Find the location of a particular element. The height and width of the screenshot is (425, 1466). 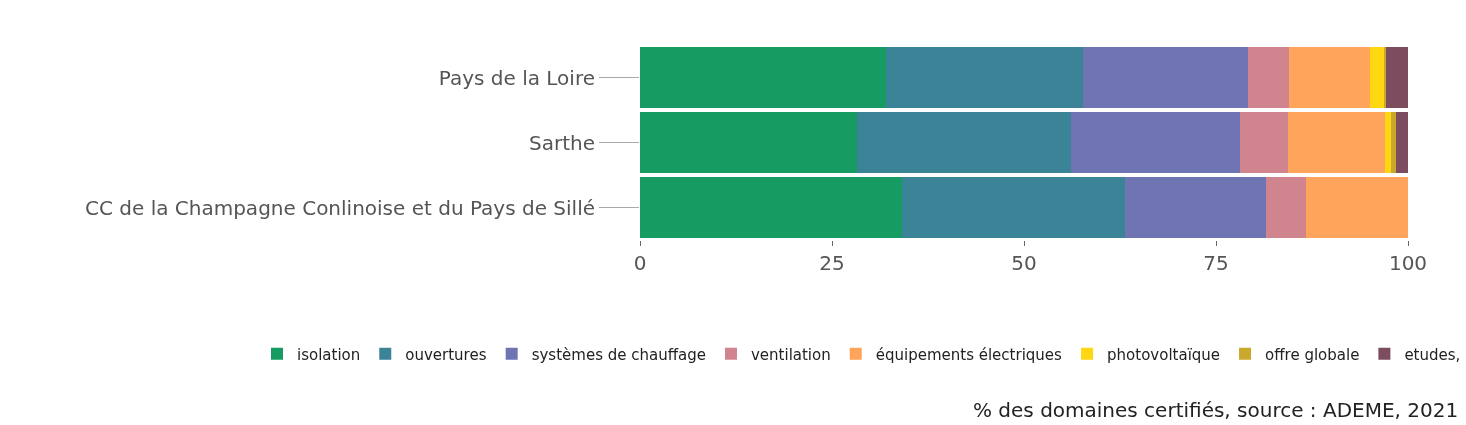

y-tick-label: CC de la Champagne Conlinoise et du Pays de Sillé is located at coordinates (339, 207).